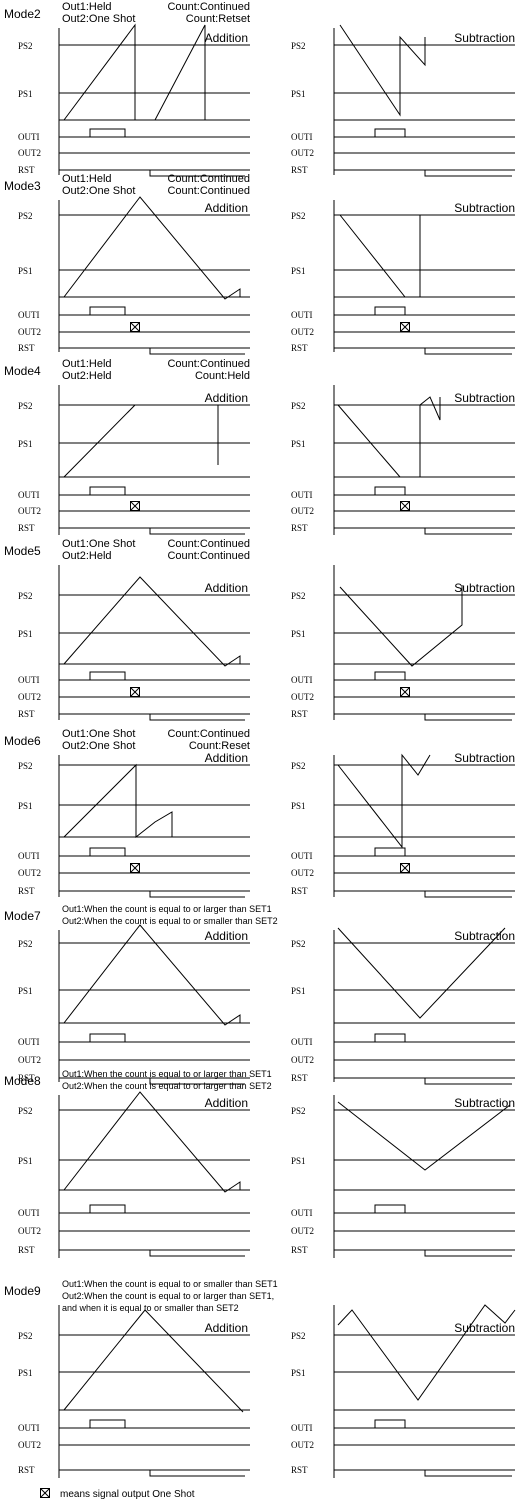 This screenshot has width=519, height=1500. Describe the element at coordinates (98, 19) in the screenshot. I see `mode-out2-desc: Out2:One Shot` at that location.